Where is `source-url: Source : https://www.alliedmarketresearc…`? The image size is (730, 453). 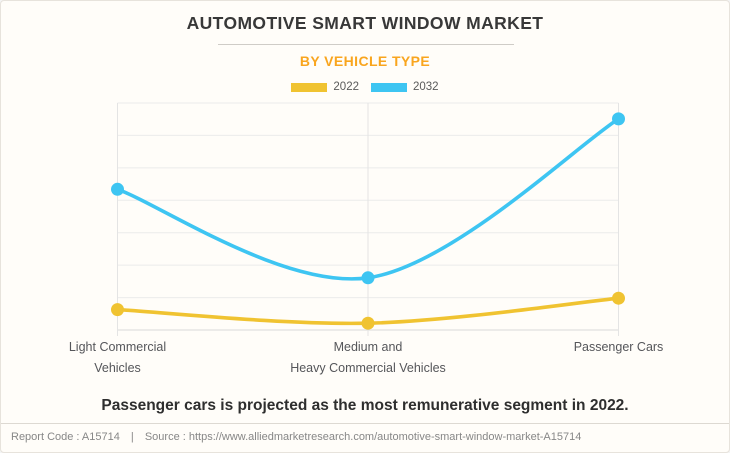
source-url: Source : https://www.alliedmarketresearc… is located at coordinates (363, 437).